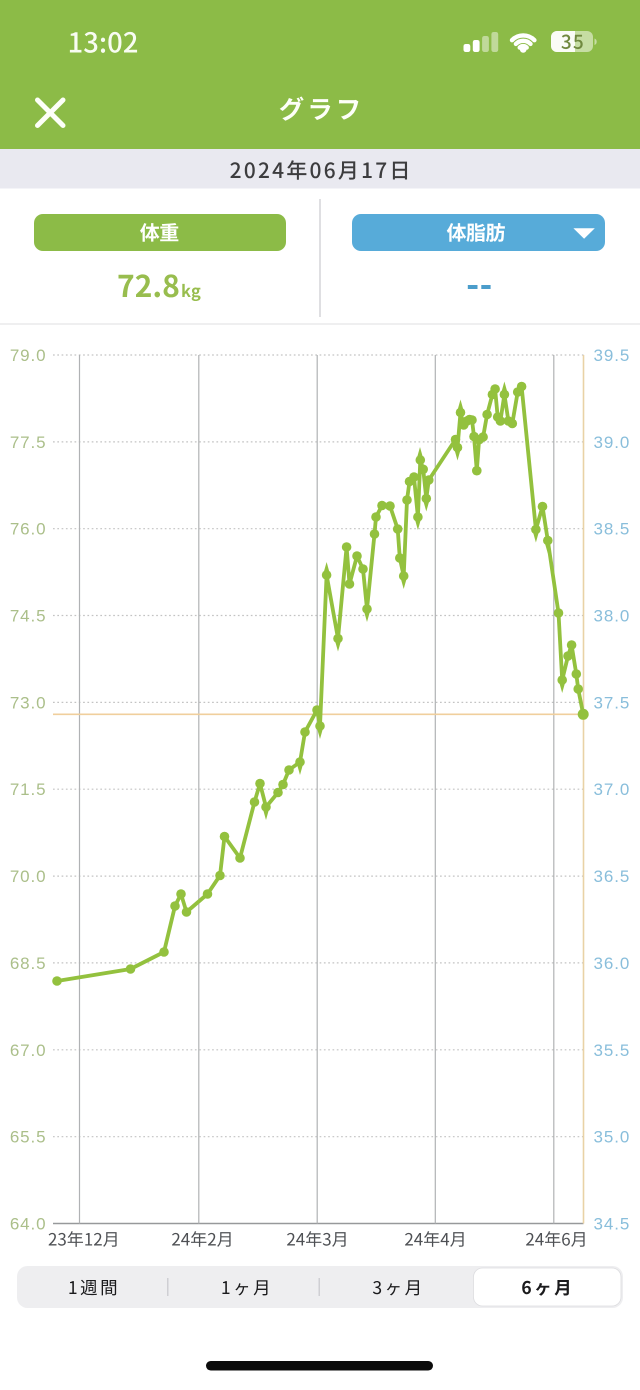 The height and width of the screenshot is (1390, 640). I want to click on svg-text: 77.5, so click(28, 442).